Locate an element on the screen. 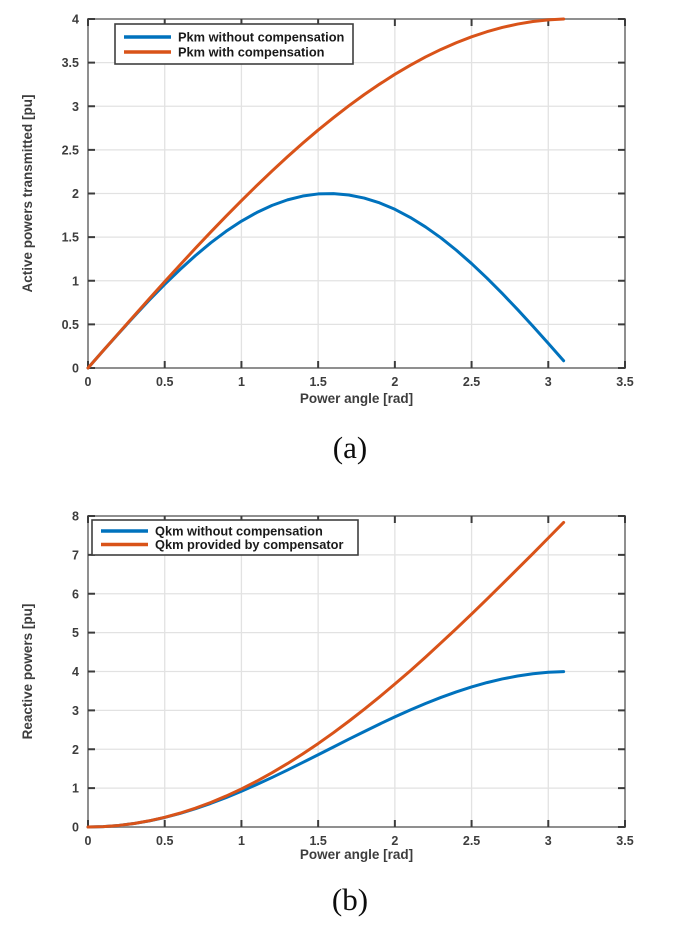 This screenshot has height=926, width=700. y-tick-label: 6 is located at coordinates (75, 594).